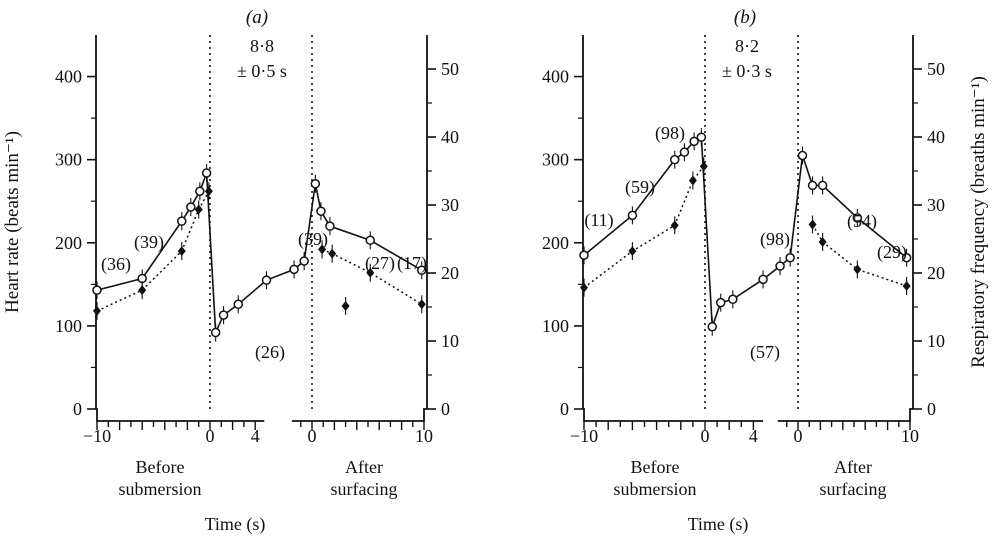 The image size is (997, 541). Describe the element at coordinates (765, 352) in the screenshot. I see `sample-size-annotation: (57)` at that location.